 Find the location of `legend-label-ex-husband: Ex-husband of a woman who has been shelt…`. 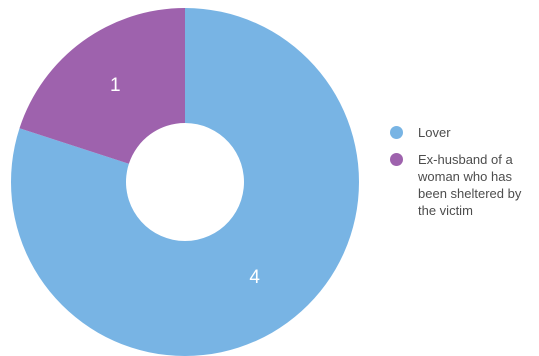

legend-label-ex-husband: Ex-husband of a woman who has been shelt… is located at coordinates (470, 185).